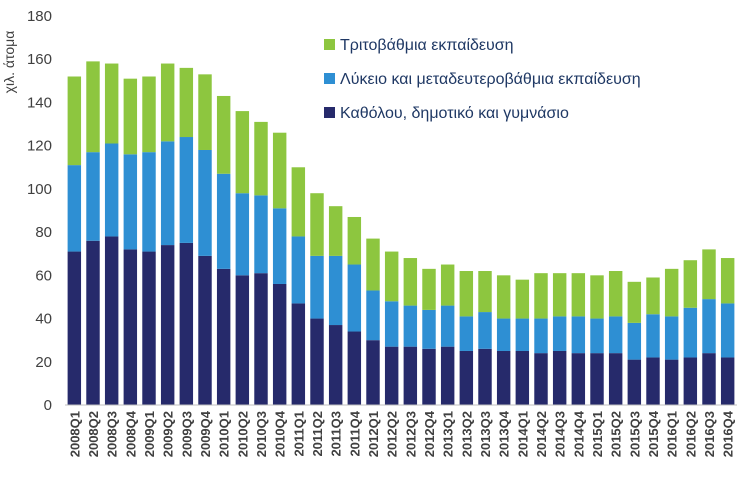 The height and width of the screenshot is (489, 747). What do you see at coordinates (43, 362) in the screenshot?
I see `y-tick-label: 20` at bounding box center [43, 362].